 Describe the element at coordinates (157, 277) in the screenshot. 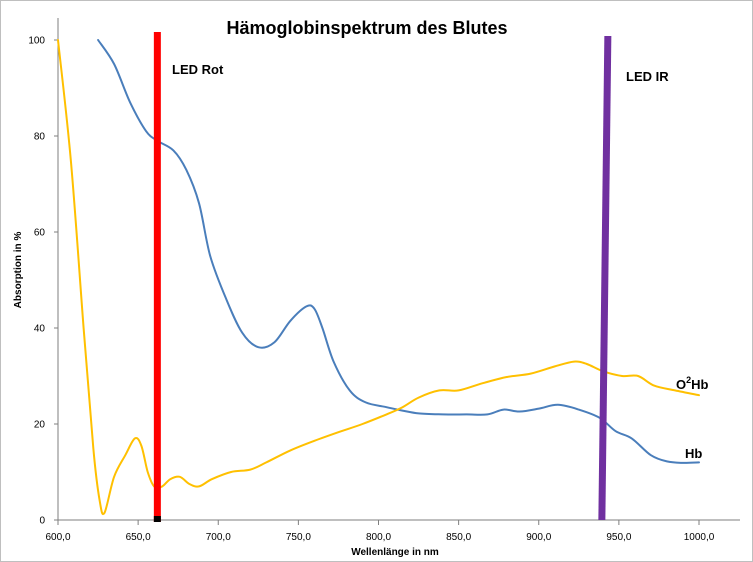

I see `led-rot-bar` at that location.